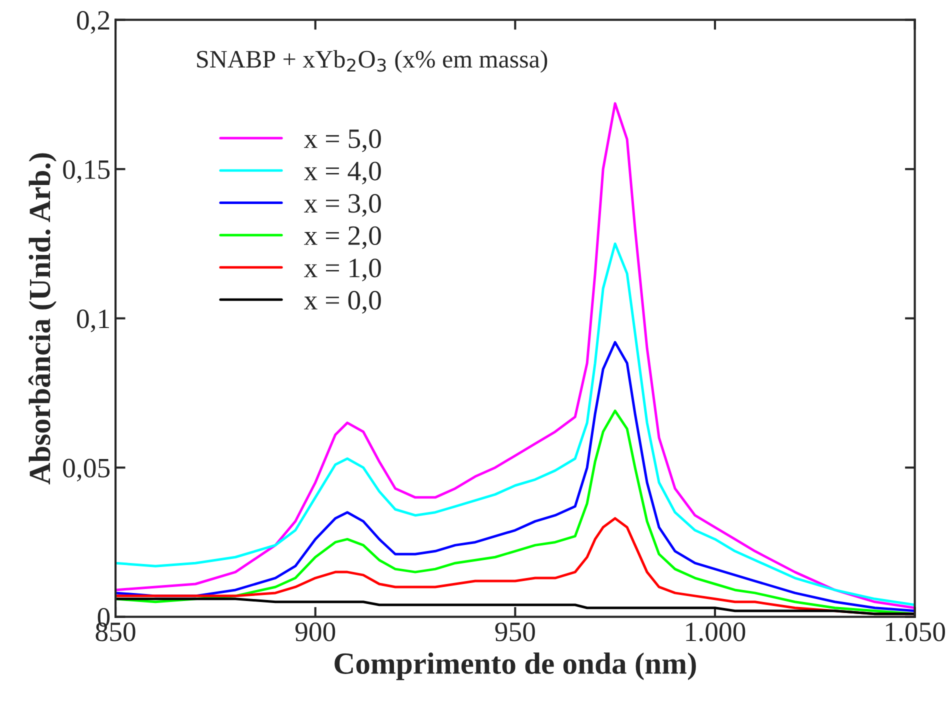 This screenshot has width=947, height=709. I want to click on annotation: SNABP + xYb$_{2}$O$_{3}$ (x% em massa), so click(372, 61).